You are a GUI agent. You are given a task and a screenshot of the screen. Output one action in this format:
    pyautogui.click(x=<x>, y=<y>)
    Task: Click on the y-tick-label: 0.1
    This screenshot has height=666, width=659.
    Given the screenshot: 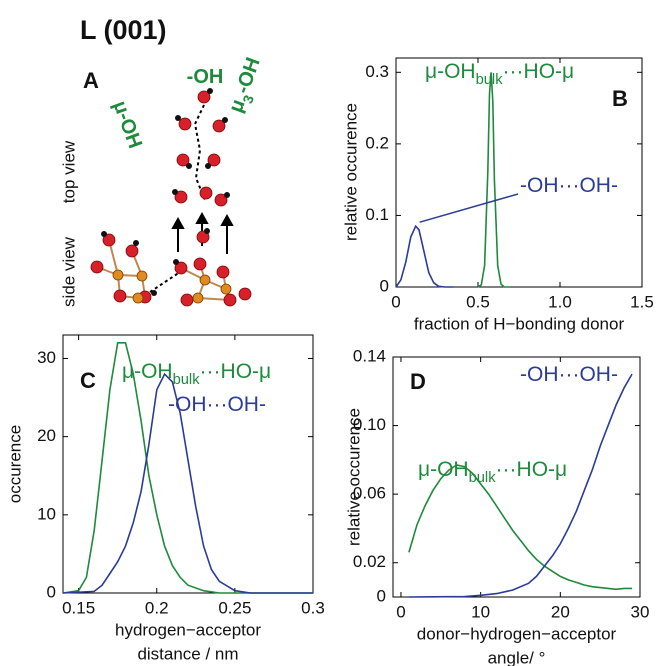 What is the action you would take?
    pyautogui.click(x=377, y=214)
    